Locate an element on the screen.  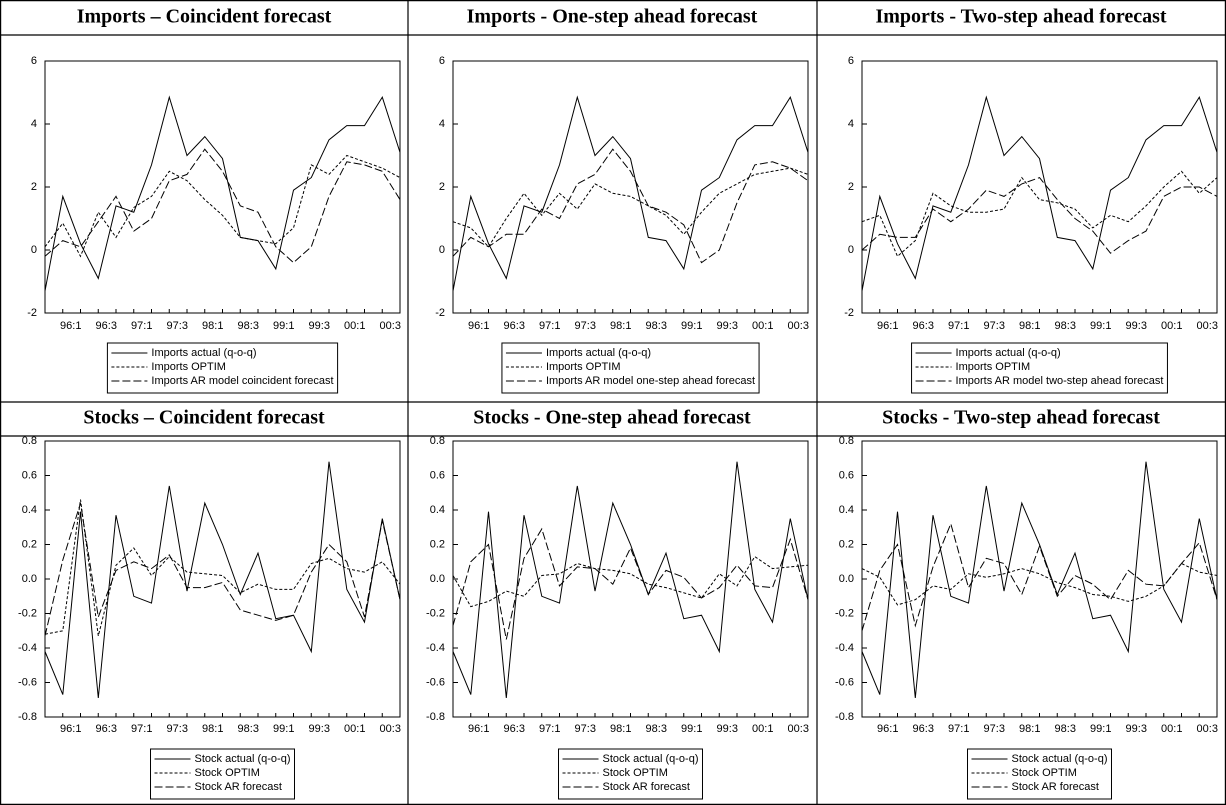
legend-label: Imports AR model coincident forecast is located at coordinates (242, 381).